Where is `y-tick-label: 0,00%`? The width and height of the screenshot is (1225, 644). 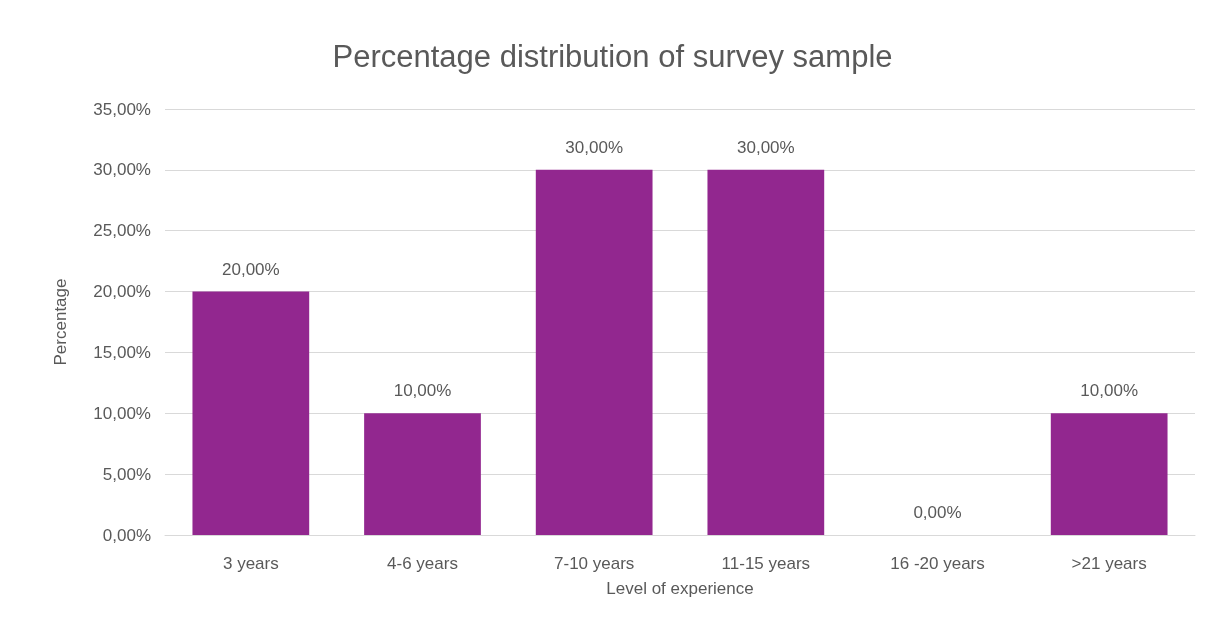
y-tick-label: 0,00% is located at coordinates (126, 535).